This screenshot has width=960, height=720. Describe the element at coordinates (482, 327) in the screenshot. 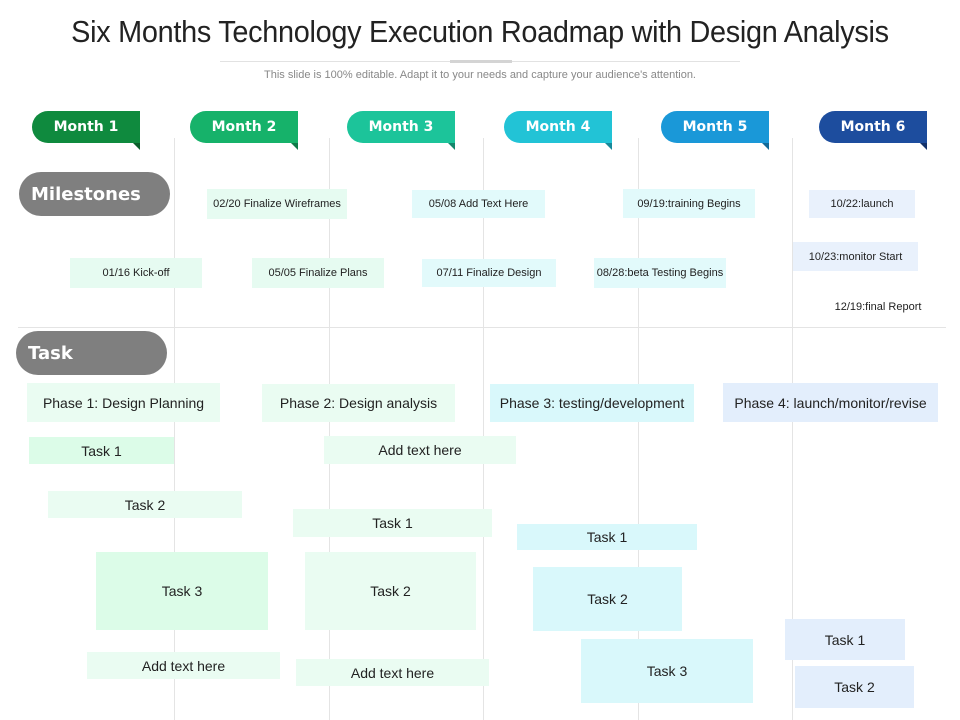

I see `section-divider` at that location.